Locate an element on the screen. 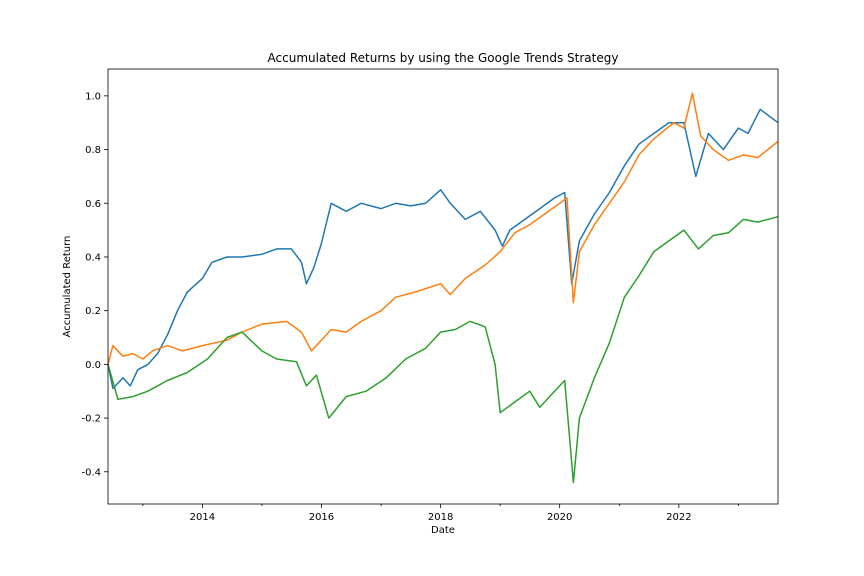 This screenshot has height=576, width=864. y-tick-label: 1.0 is located at coordinates (93, 96).